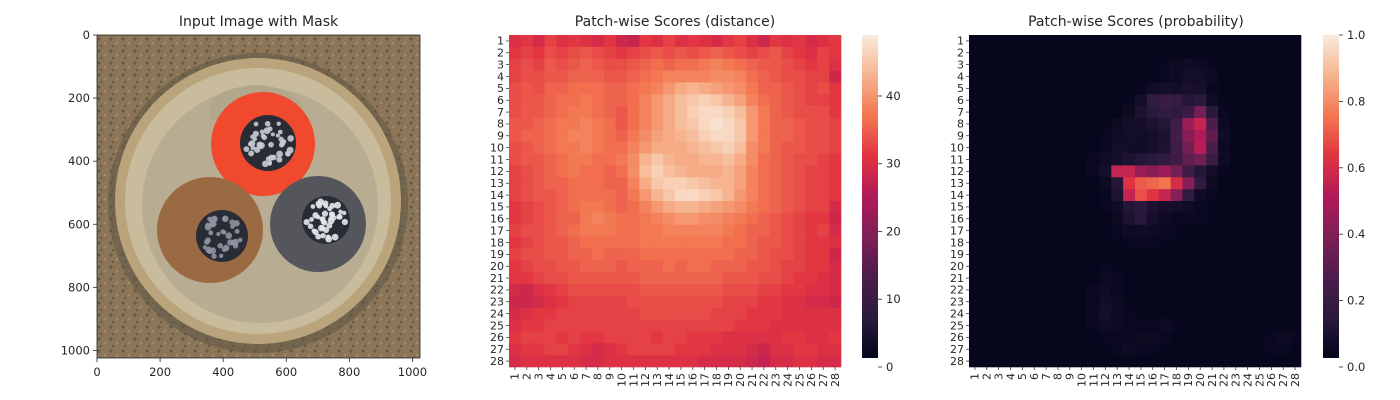 The width and height of the screenshot is (1400, 400). What do you see at coordinates (870, 196) in the screenshot?
I see `distance-colorbar` at bounding box center [870, 196].